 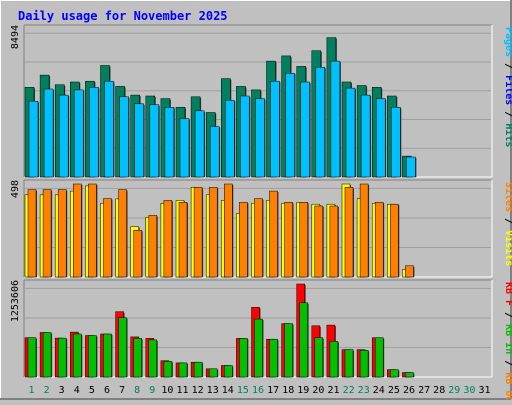 What do you see at coordinates (507, 197) in the screenshot?
I see `legend-entry: Sites` at bounding box center [507, 197].